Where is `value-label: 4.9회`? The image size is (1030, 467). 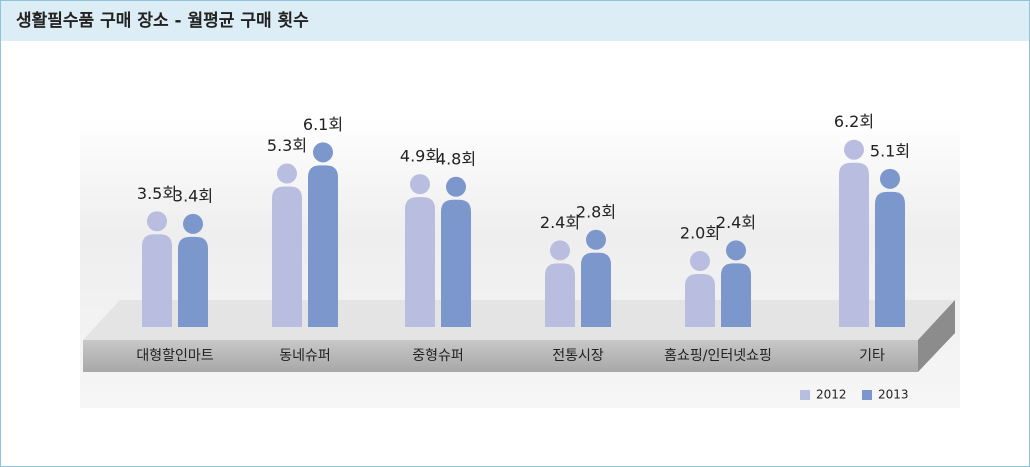 value-label: 4.9회 is located at coordinates (420, 156).